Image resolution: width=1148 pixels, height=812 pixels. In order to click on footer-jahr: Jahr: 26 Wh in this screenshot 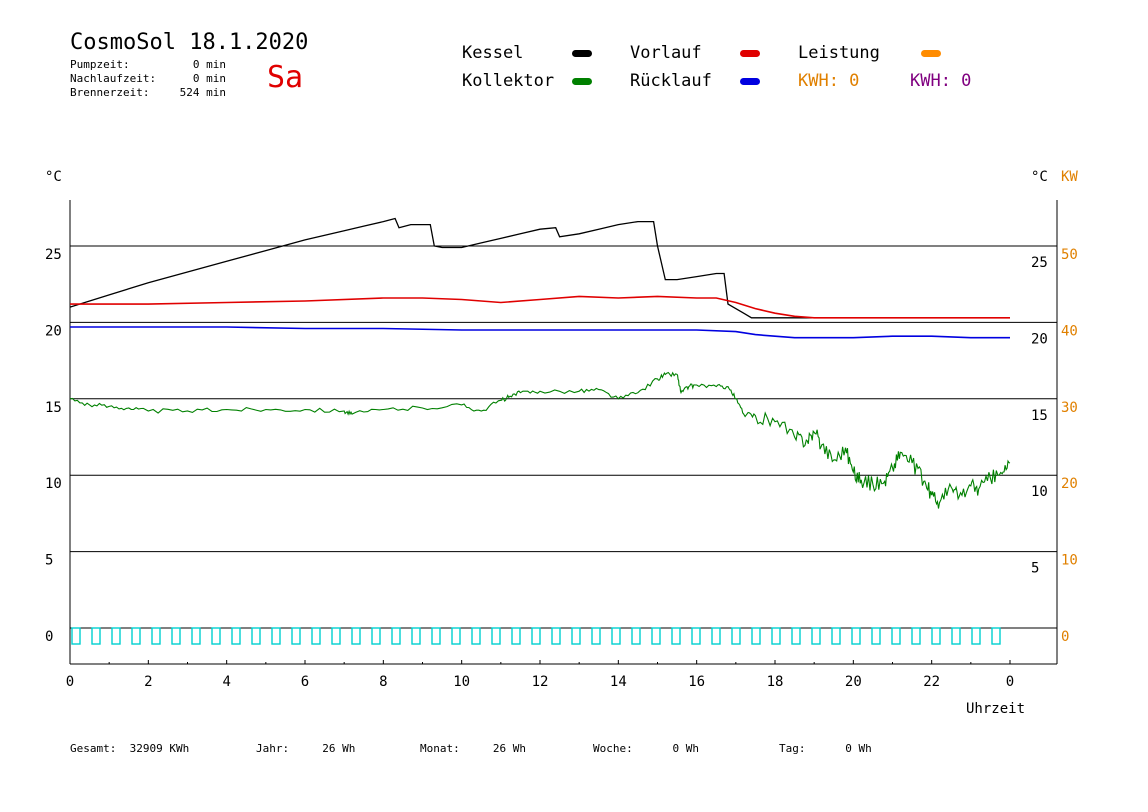, I will do `click(305, 748)`.